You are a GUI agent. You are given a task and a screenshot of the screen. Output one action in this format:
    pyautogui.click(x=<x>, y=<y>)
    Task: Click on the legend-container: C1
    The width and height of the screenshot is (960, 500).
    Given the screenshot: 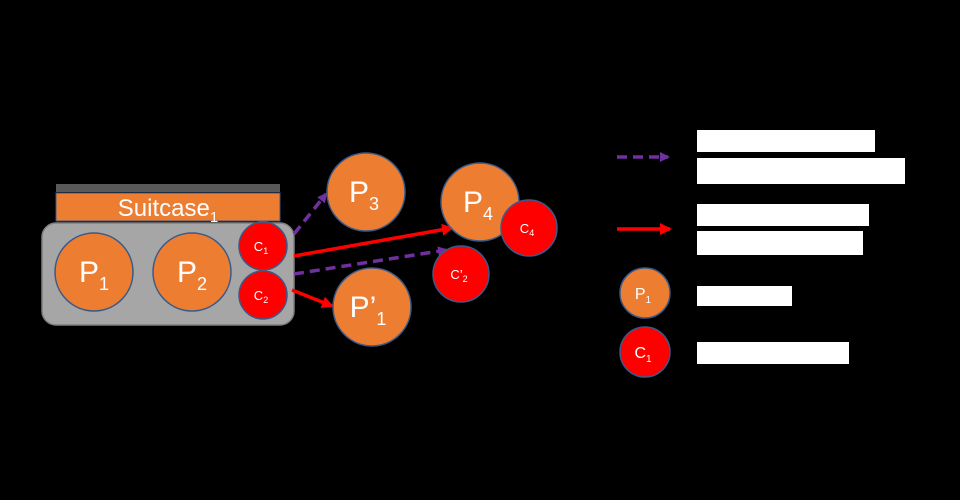 What is the action you would take?
    pyautogui.click(x=734, y=352)
    